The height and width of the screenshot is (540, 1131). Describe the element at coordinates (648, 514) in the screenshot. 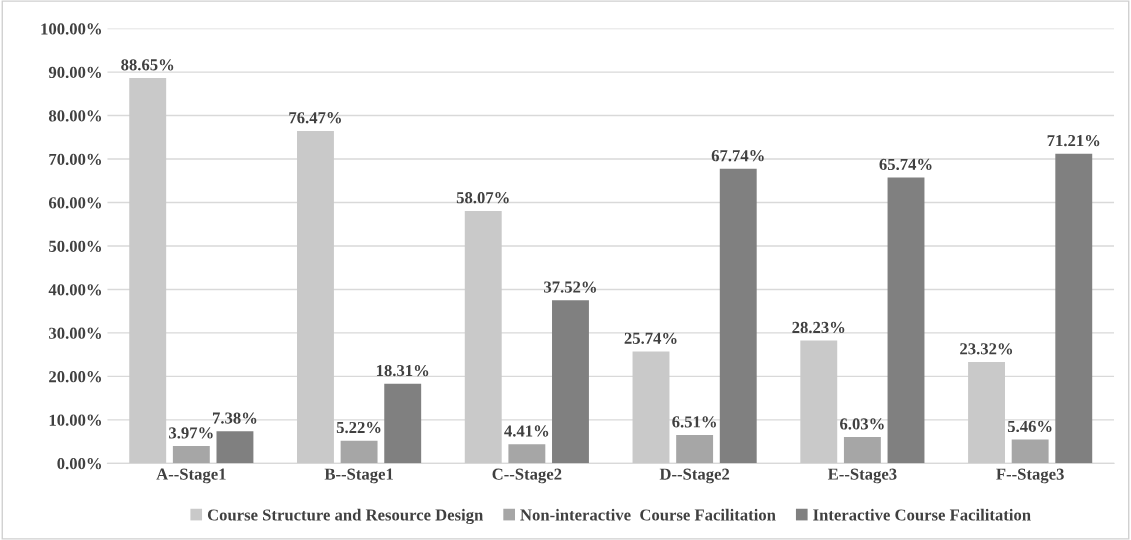

I see `legend-label: Non-interactive Course Facilitation` at that location.